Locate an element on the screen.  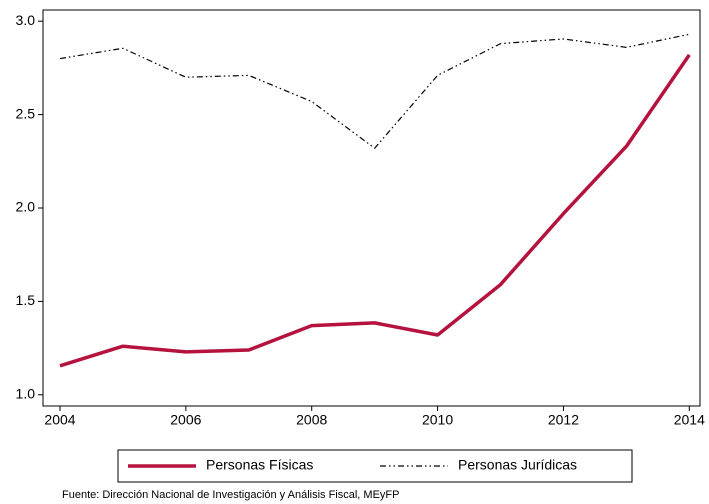
legend-frame is located at coordinates (375, 466).